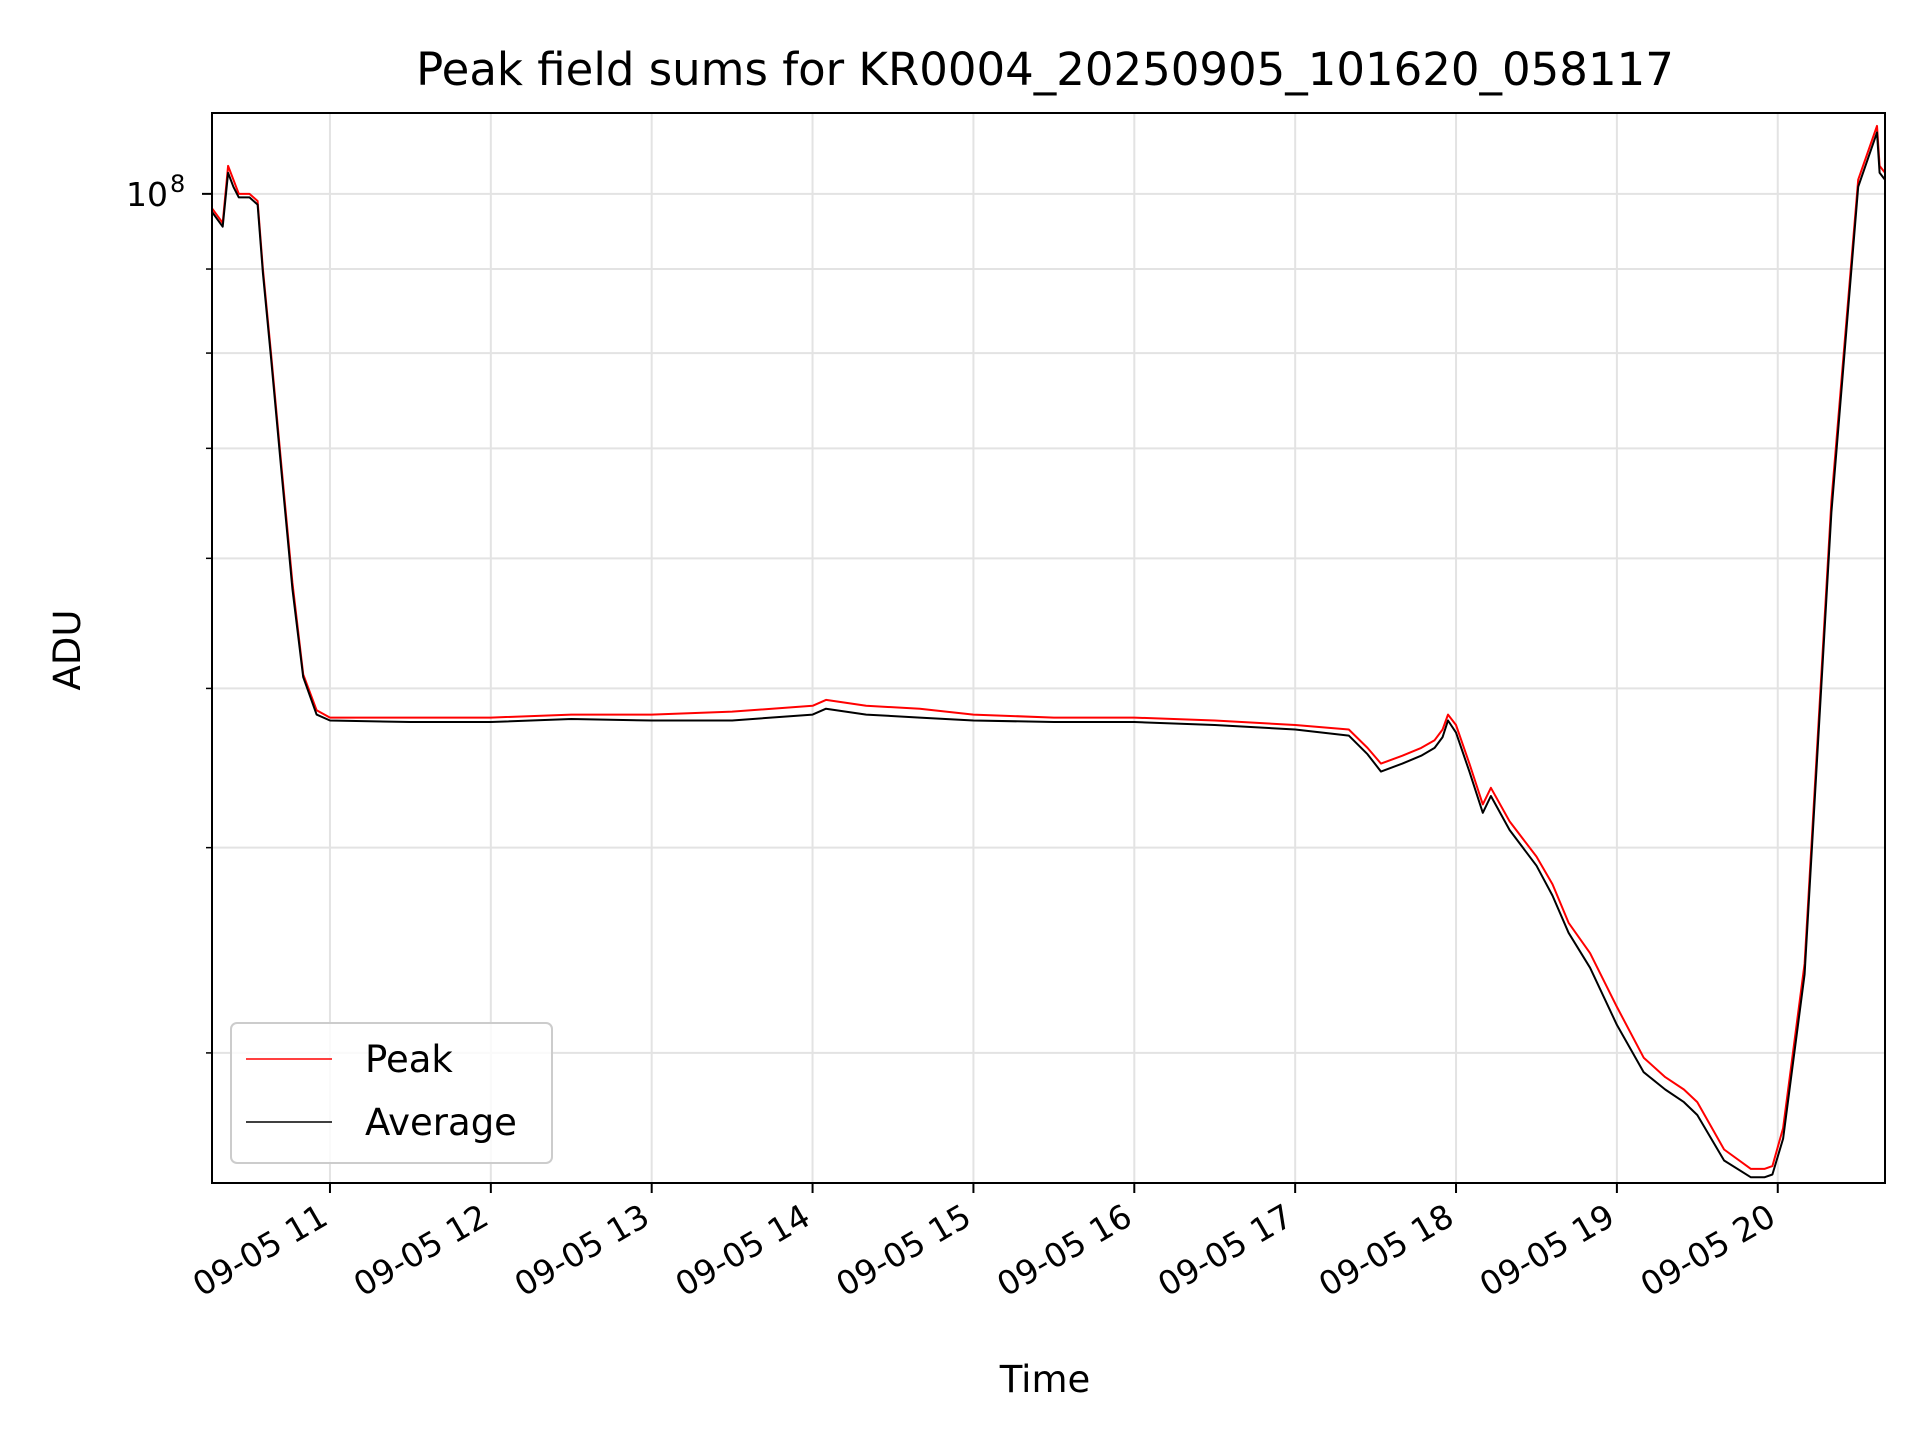 This screenshot has height=1440, width=1920. What do you see at coordinates (67, 650) in the screenshot?
I see `y-axis-label: ADU` at bounding box center [67, 650].